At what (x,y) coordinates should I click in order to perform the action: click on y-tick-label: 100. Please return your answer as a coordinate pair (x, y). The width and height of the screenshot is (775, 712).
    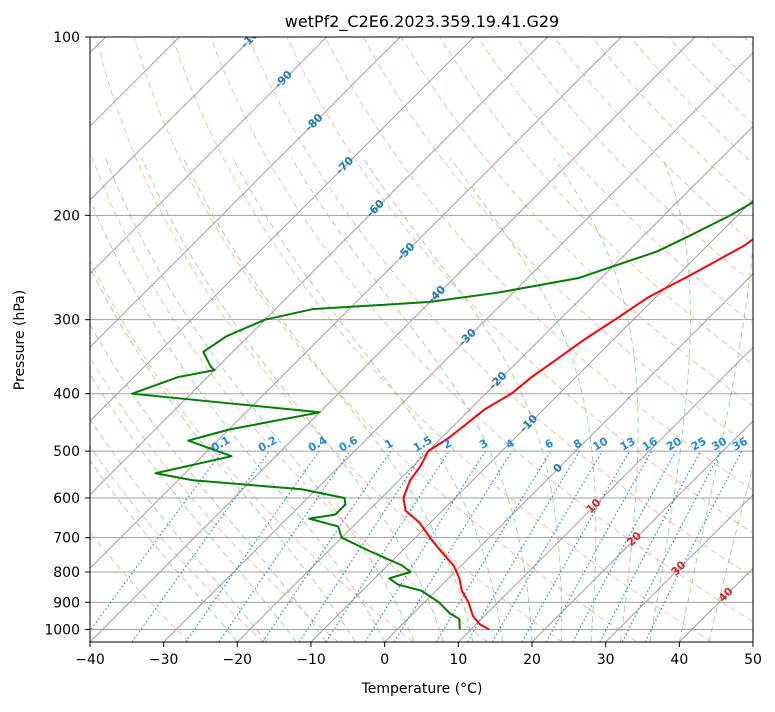
    Looking at the image, I should click on (66, 38).